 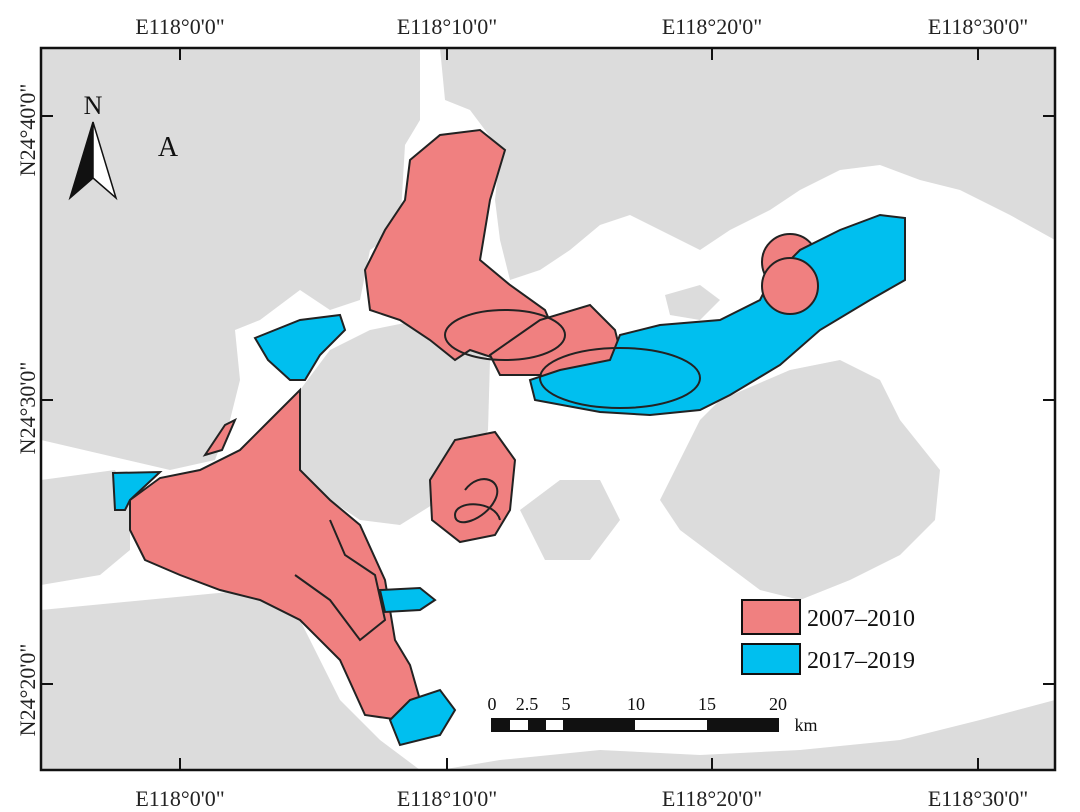 I want to click on legend: 2007–2010 2017–2019, so click(x=828, y=637).